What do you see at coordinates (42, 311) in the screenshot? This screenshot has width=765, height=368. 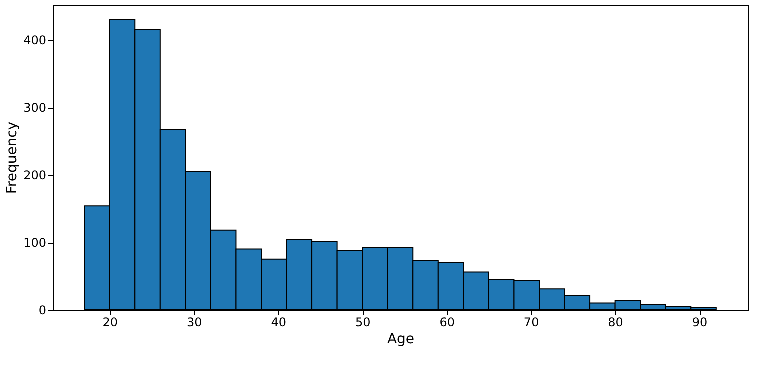 I see `y-tick-label: 0` at bounding box center [42, 311].